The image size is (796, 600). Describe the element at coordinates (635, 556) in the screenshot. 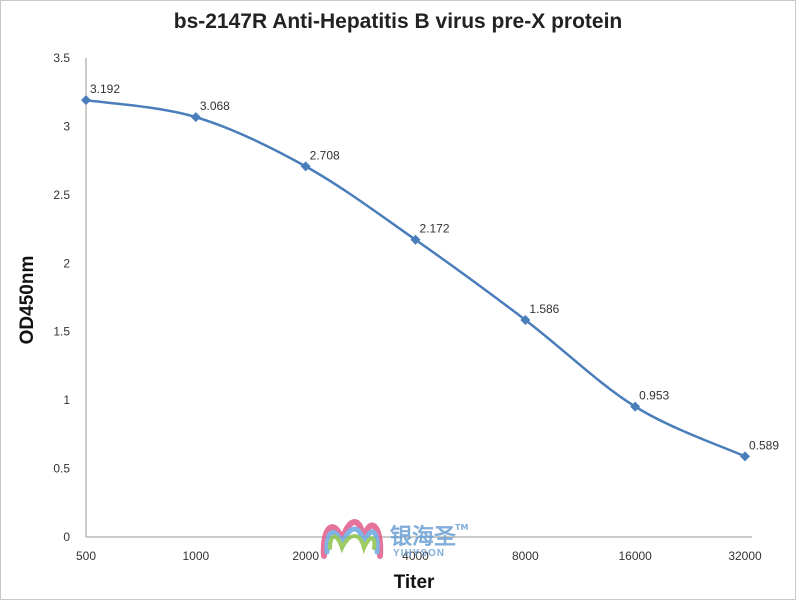

I see `x-tick-label: 16000` at that location.